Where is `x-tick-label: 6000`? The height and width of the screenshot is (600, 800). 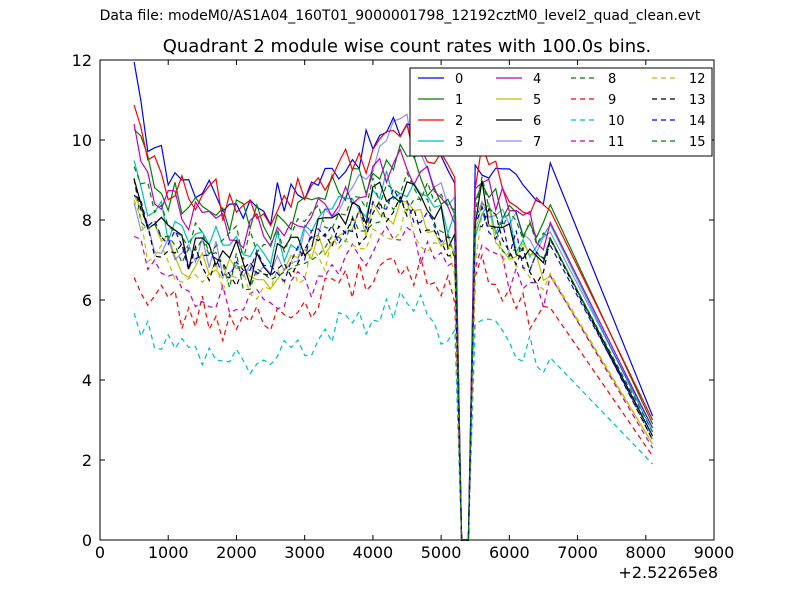
x-tick-label: 6000 is located at coordinates (509, 552).